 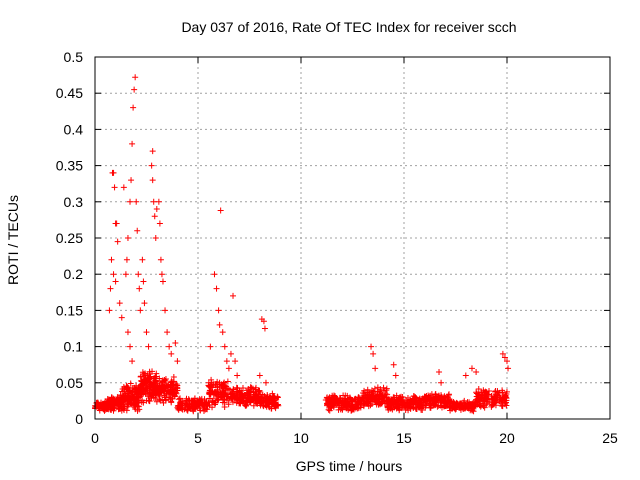 I want to click on x-tick-labels: 0 5 10 15 20 25, so click(x=354, y=438).